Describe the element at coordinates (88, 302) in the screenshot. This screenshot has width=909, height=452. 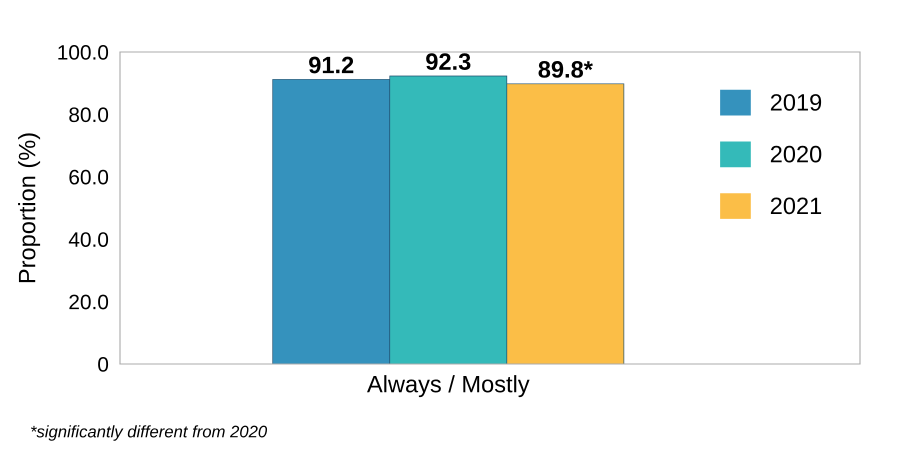
I see `y-tick-label: 20.0` at that location.